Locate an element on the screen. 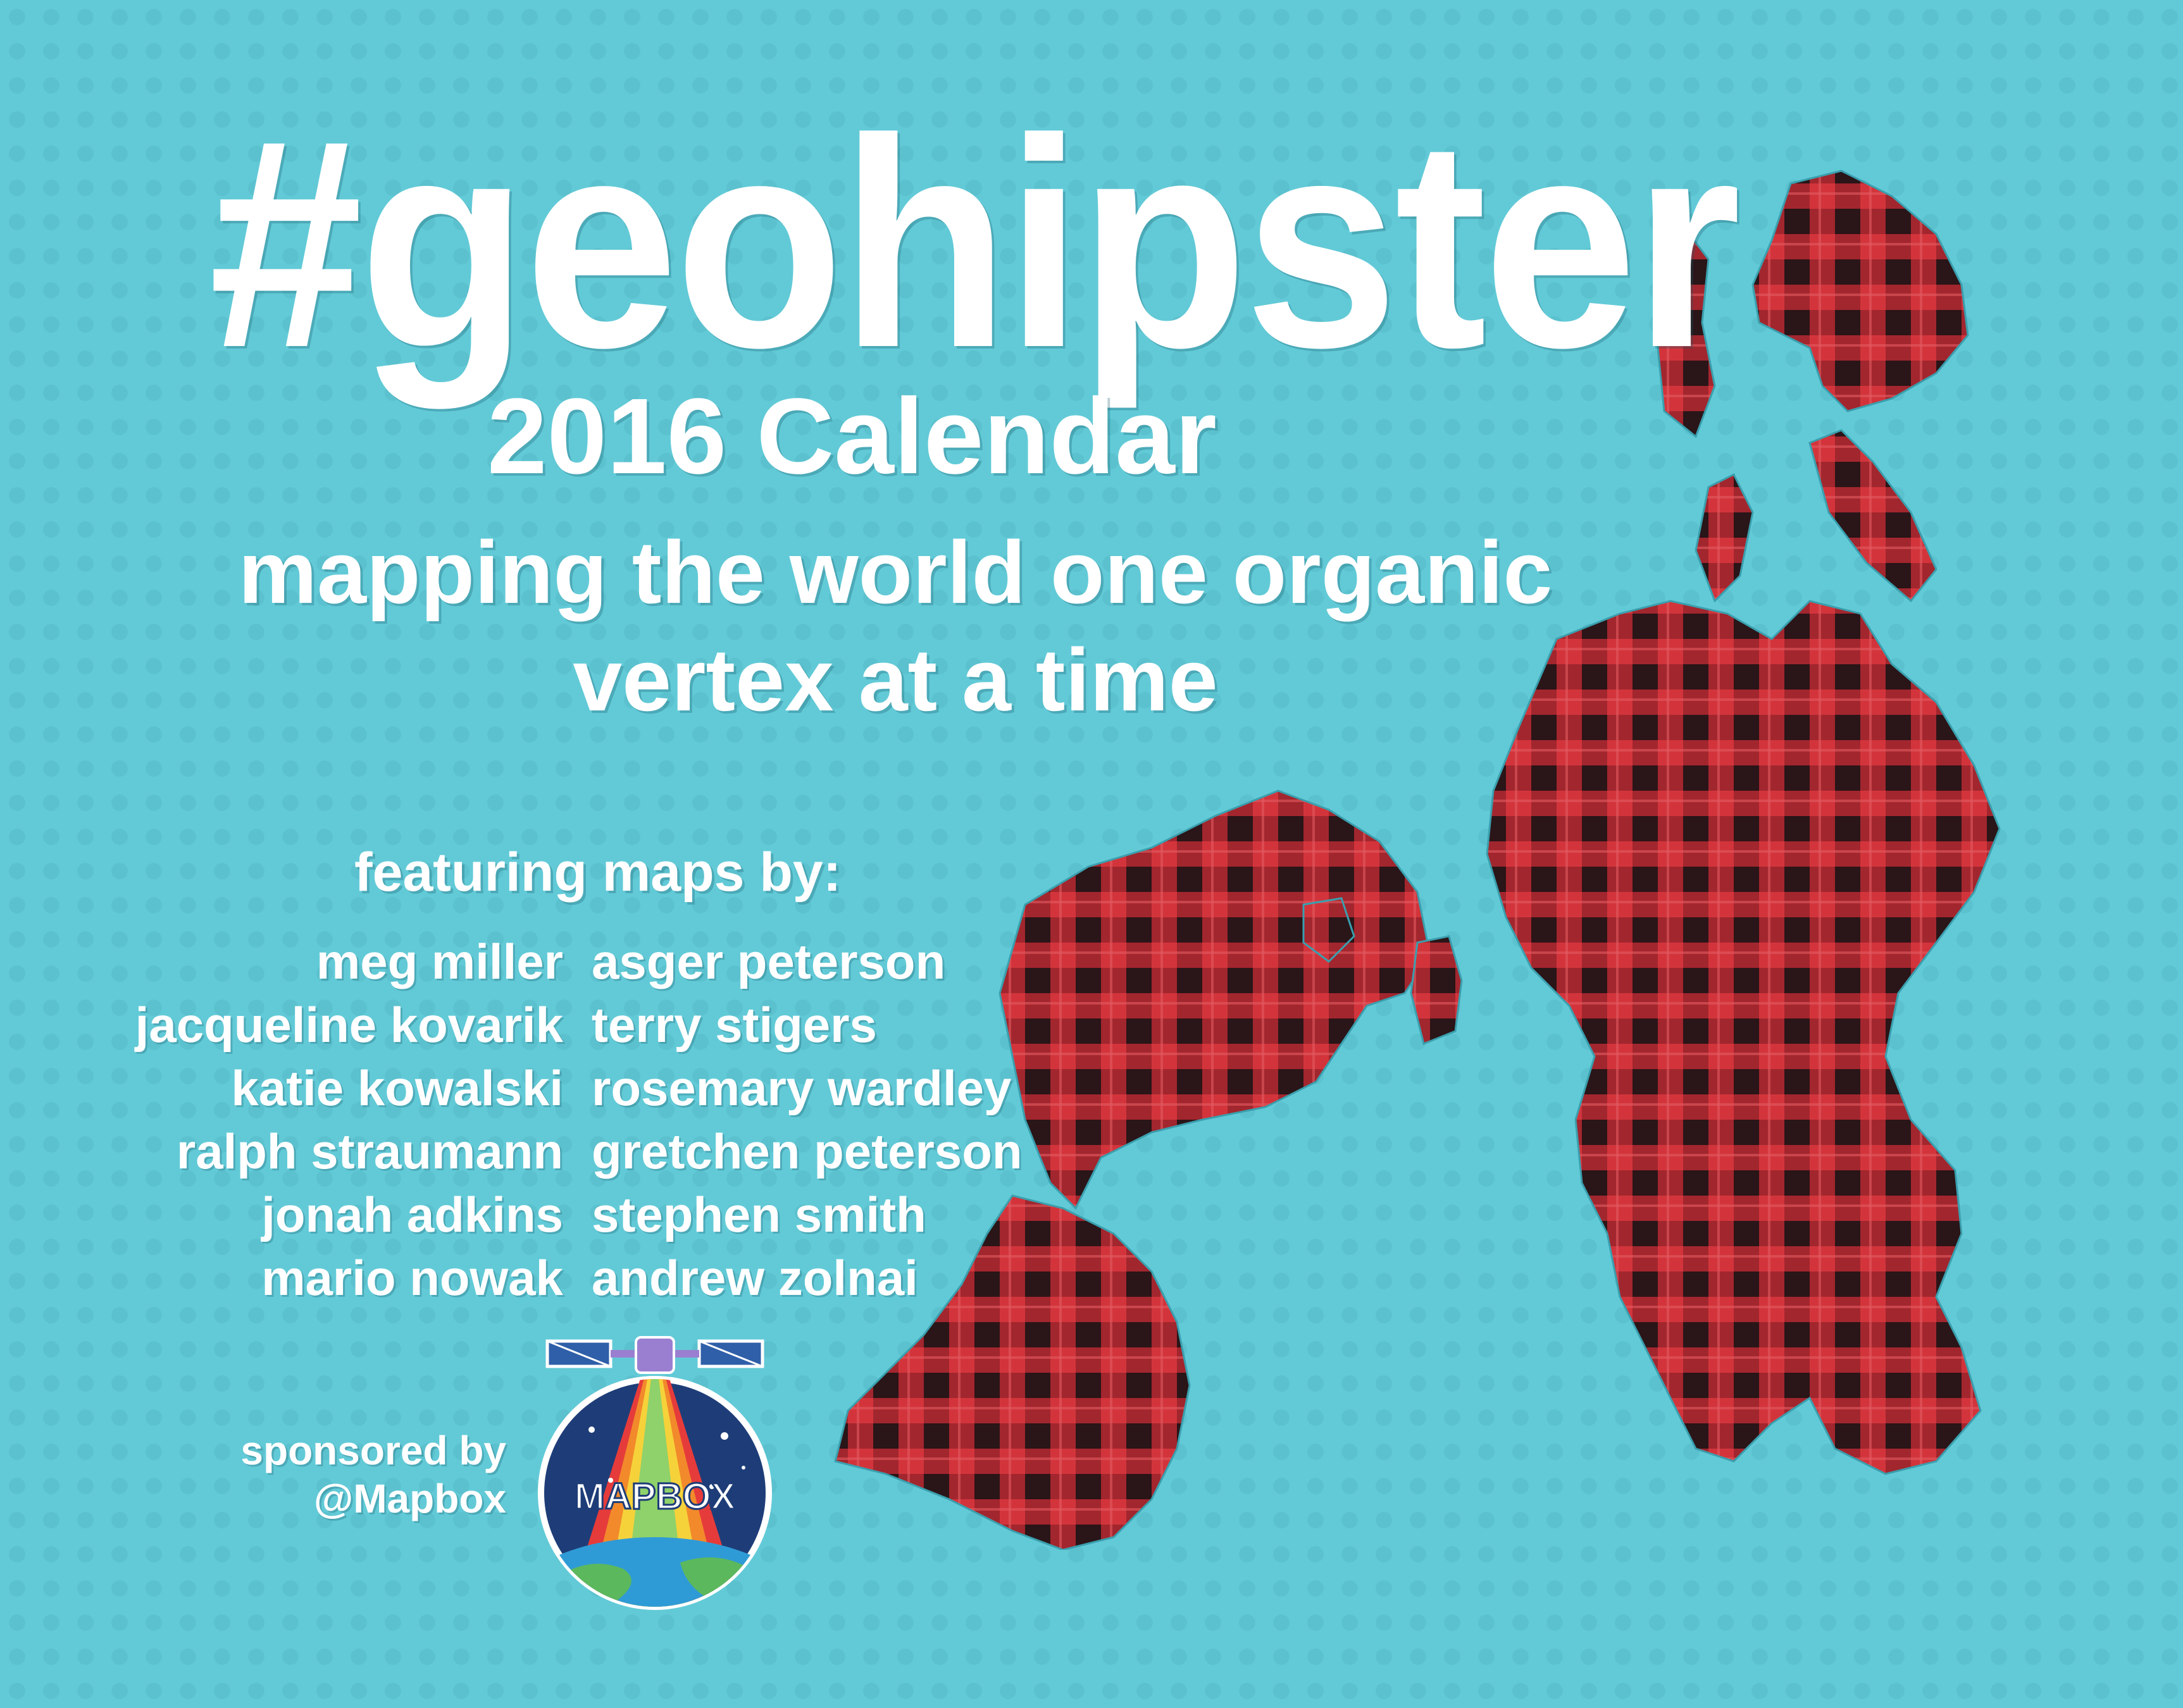 The height and width of the screenshot is (1708, 2183). contributor-name: jonah adkins is located at coordinates (412, 1214).